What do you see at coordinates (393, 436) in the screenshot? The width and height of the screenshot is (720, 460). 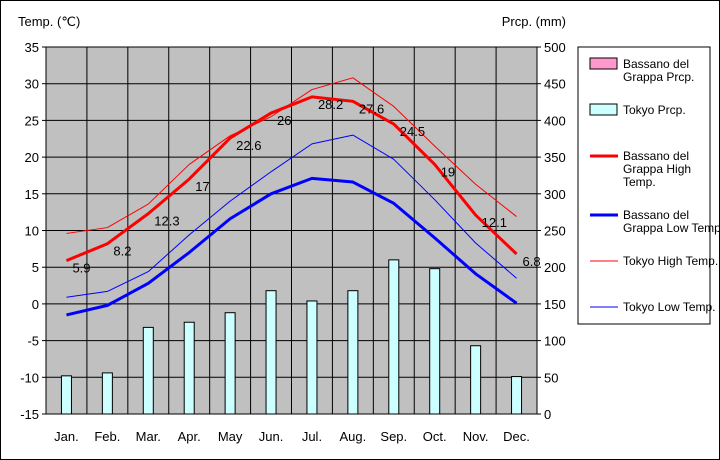 I see `x-tick-label: Sep.` at bounding box center [393, 436].